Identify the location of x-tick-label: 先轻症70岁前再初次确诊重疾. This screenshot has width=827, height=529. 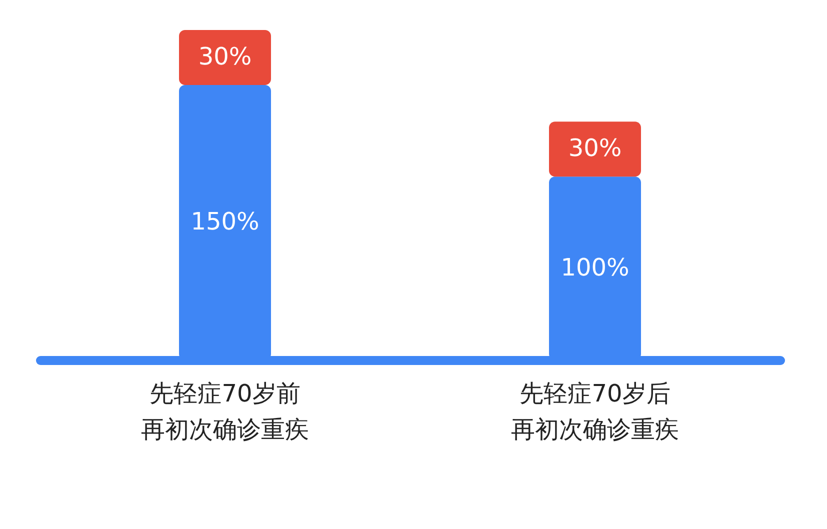
(225, 412).